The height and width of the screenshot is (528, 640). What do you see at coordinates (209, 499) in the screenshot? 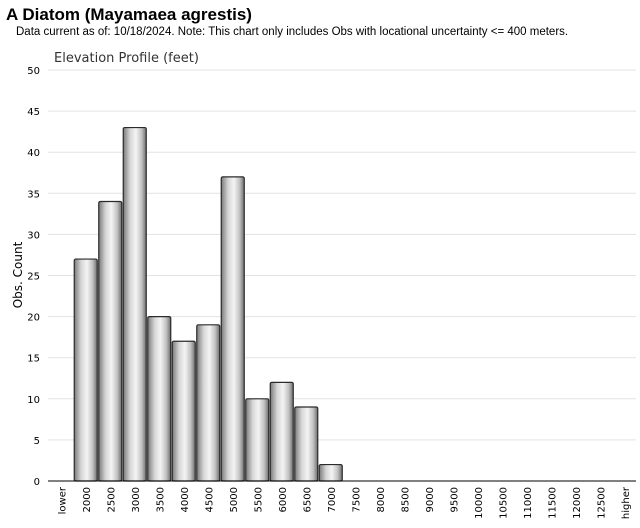
I see `x-tick-label: 4500` at bounding box center [209, 499].